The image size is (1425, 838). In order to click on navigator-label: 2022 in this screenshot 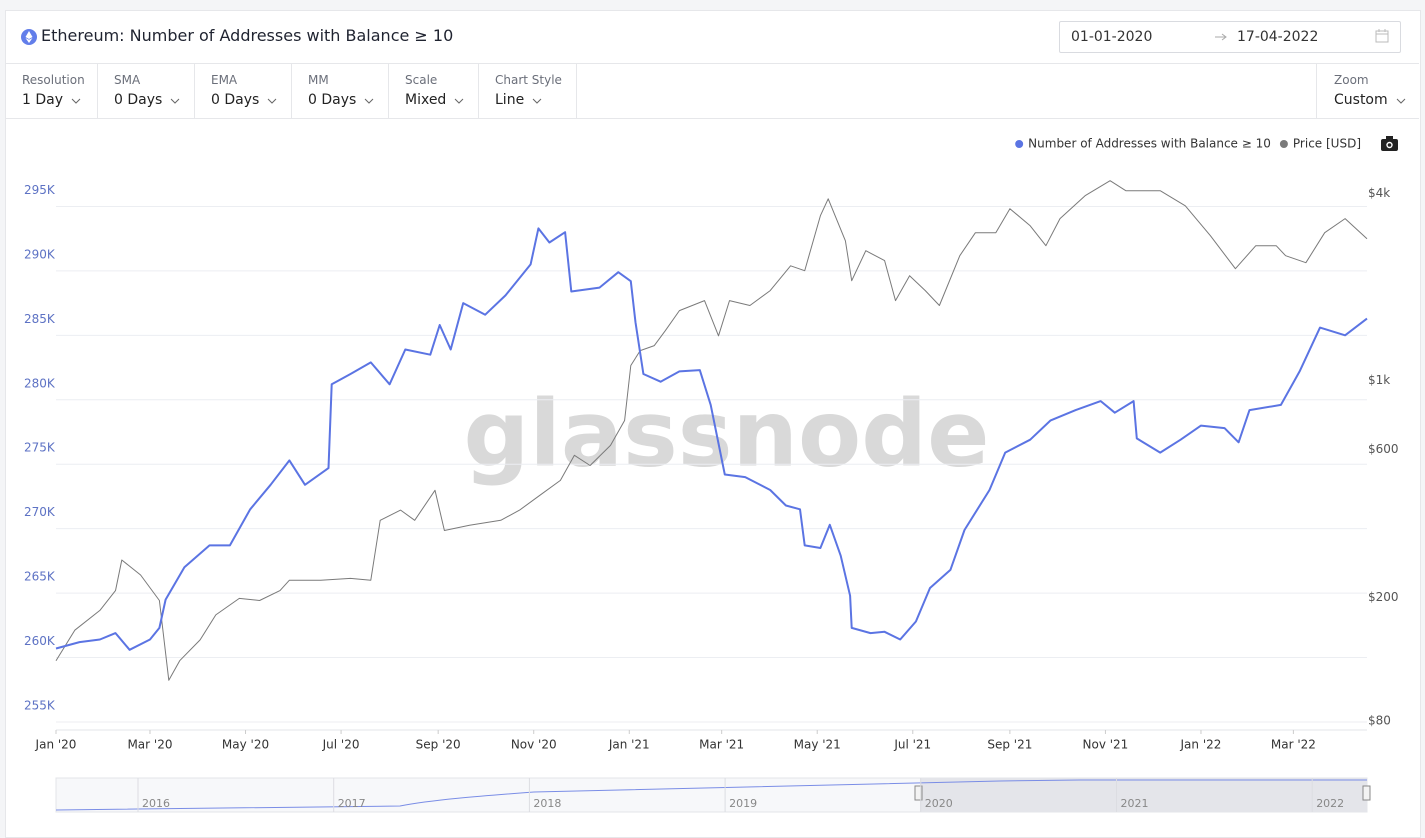, I will do `click(1330, 803)`.